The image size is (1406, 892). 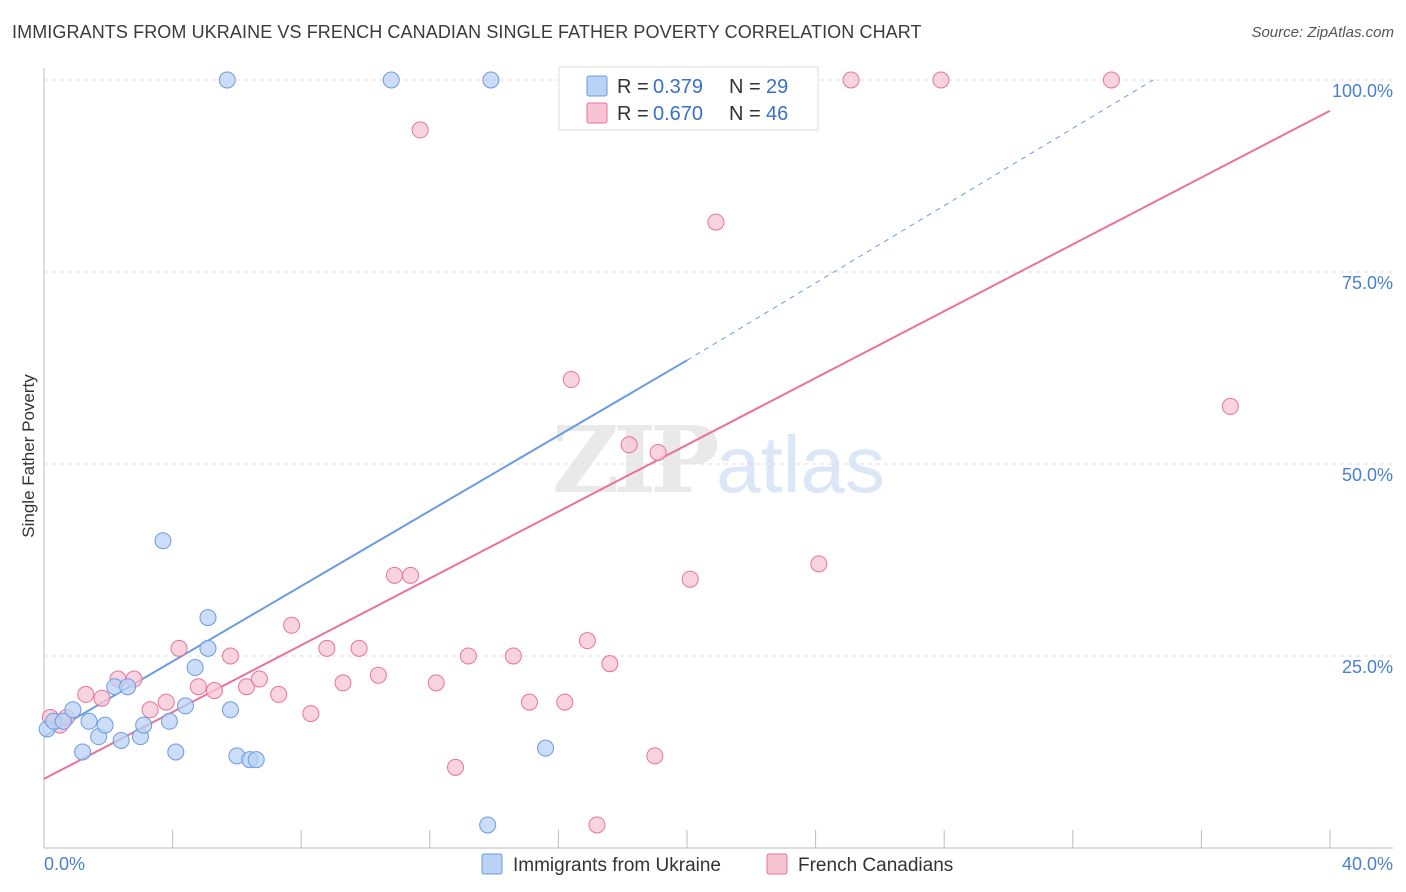 What do you see at coordinates (1367, 475) in the screenshot?
I see `y-tick-label-50: 50.0%` at bounding box center [1367, 475].